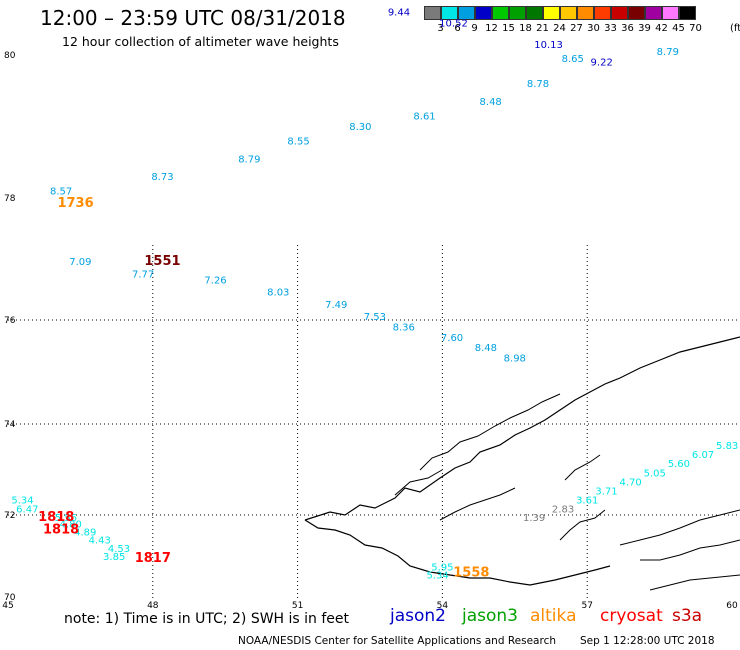 This screenshot has height=650, width=740. I want to click on swh-value: 8.03, so click(278, 293).